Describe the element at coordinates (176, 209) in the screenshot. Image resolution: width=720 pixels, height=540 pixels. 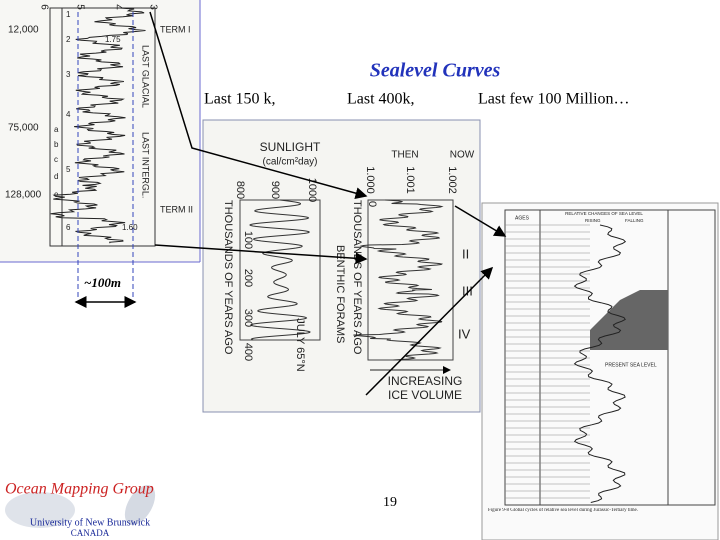
I see `term-label: TERM II` at that location.